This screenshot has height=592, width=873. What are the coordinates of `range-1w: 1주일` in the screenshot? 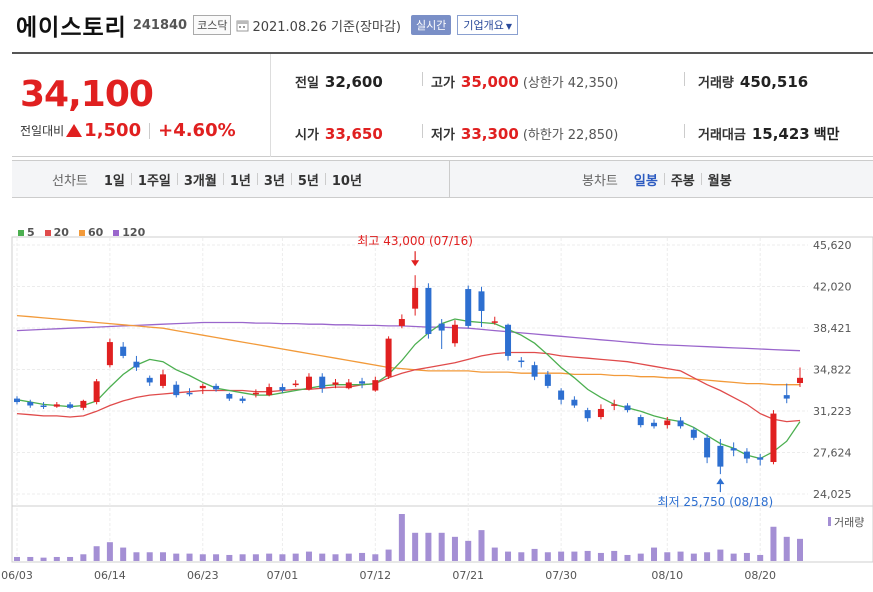 It's located at (154, 181).